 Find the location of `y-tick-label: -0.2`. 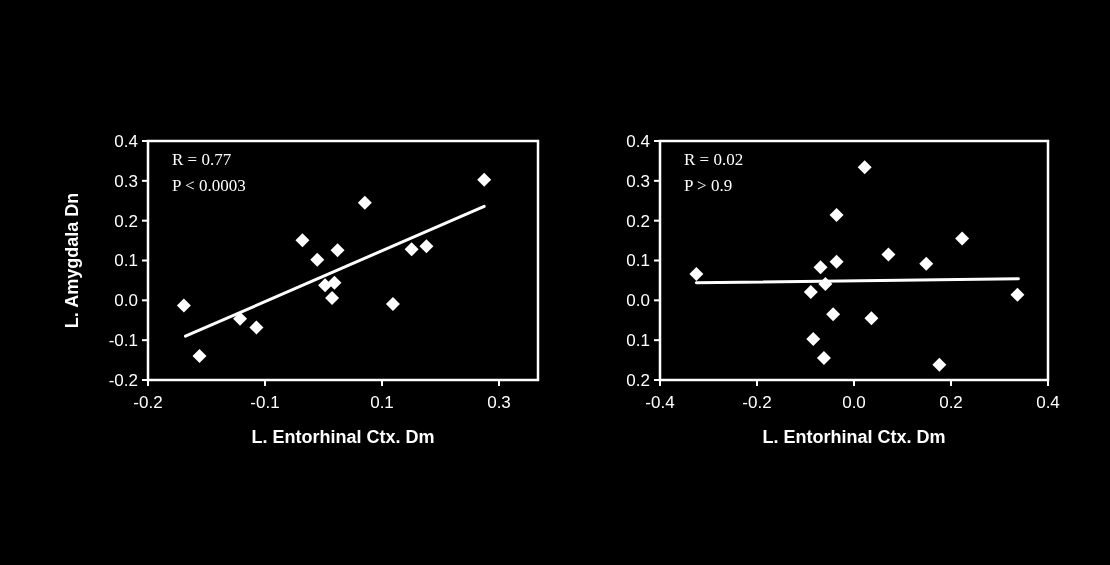

y-tick-label: -0.2 is located at coordinates (123, 380).